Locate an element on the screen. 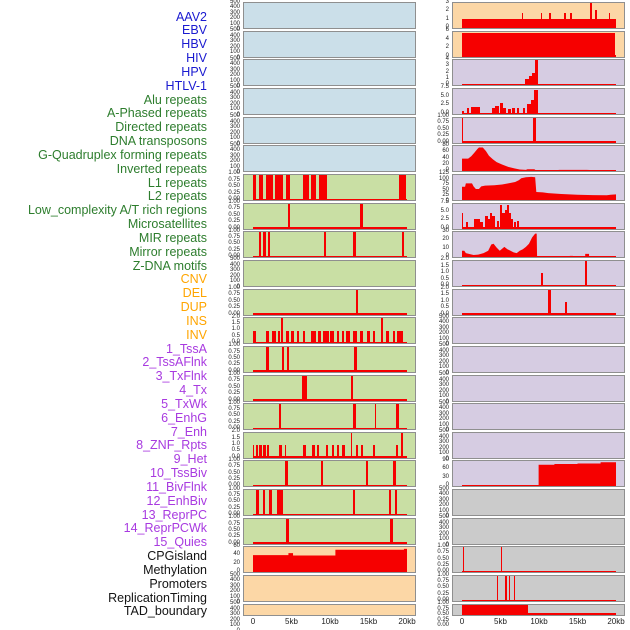 This screenshot has height=630, width=630. row-label: 6_EnhG is located at coordinates (184, 417).